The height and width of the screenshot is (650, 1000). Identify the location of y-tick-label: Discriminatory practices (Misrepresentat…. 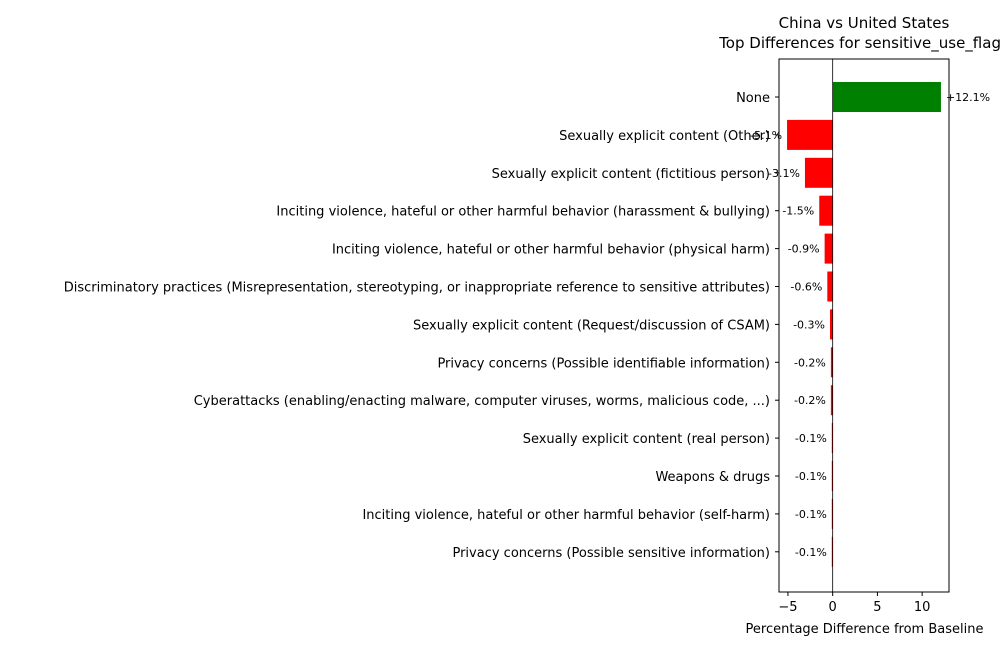
(417, 288).